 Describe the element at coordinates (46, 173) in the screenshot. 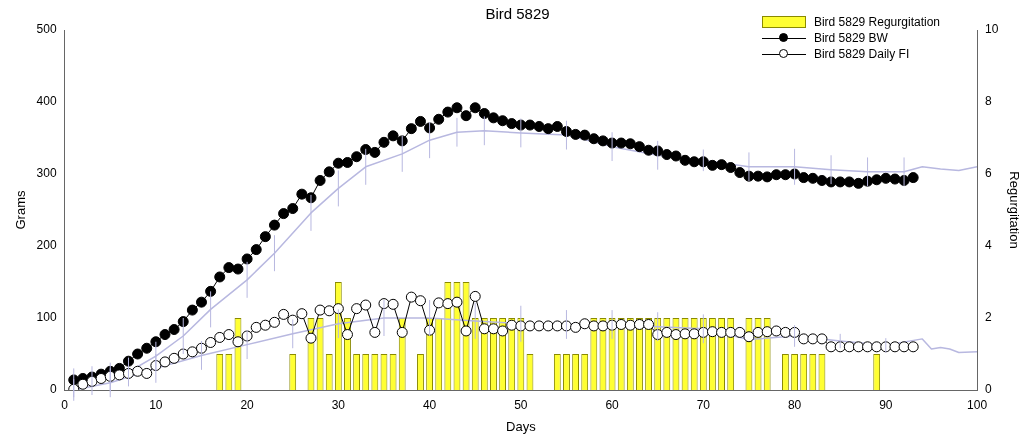

I see `y-tick-label: 300` at that location.